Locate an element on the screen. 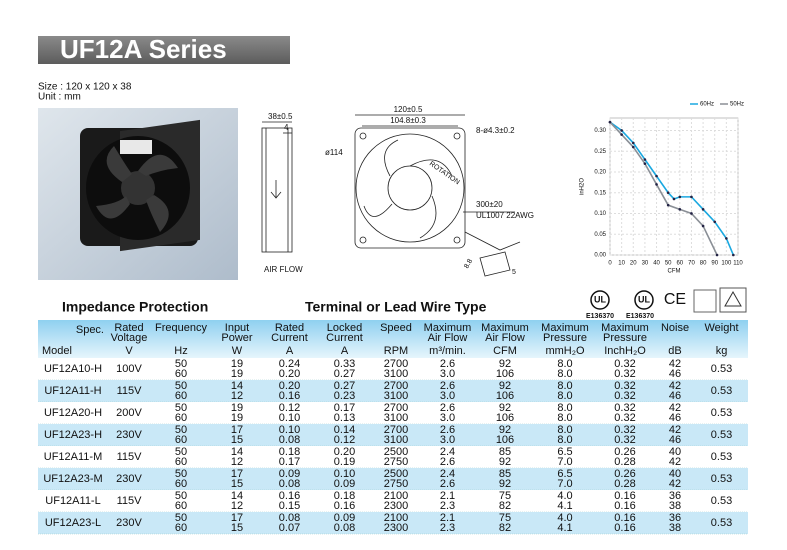 Image resolution: width=787 pixels, height=550 pixels. cell: 0.18 is located at coordinates (289, 452).